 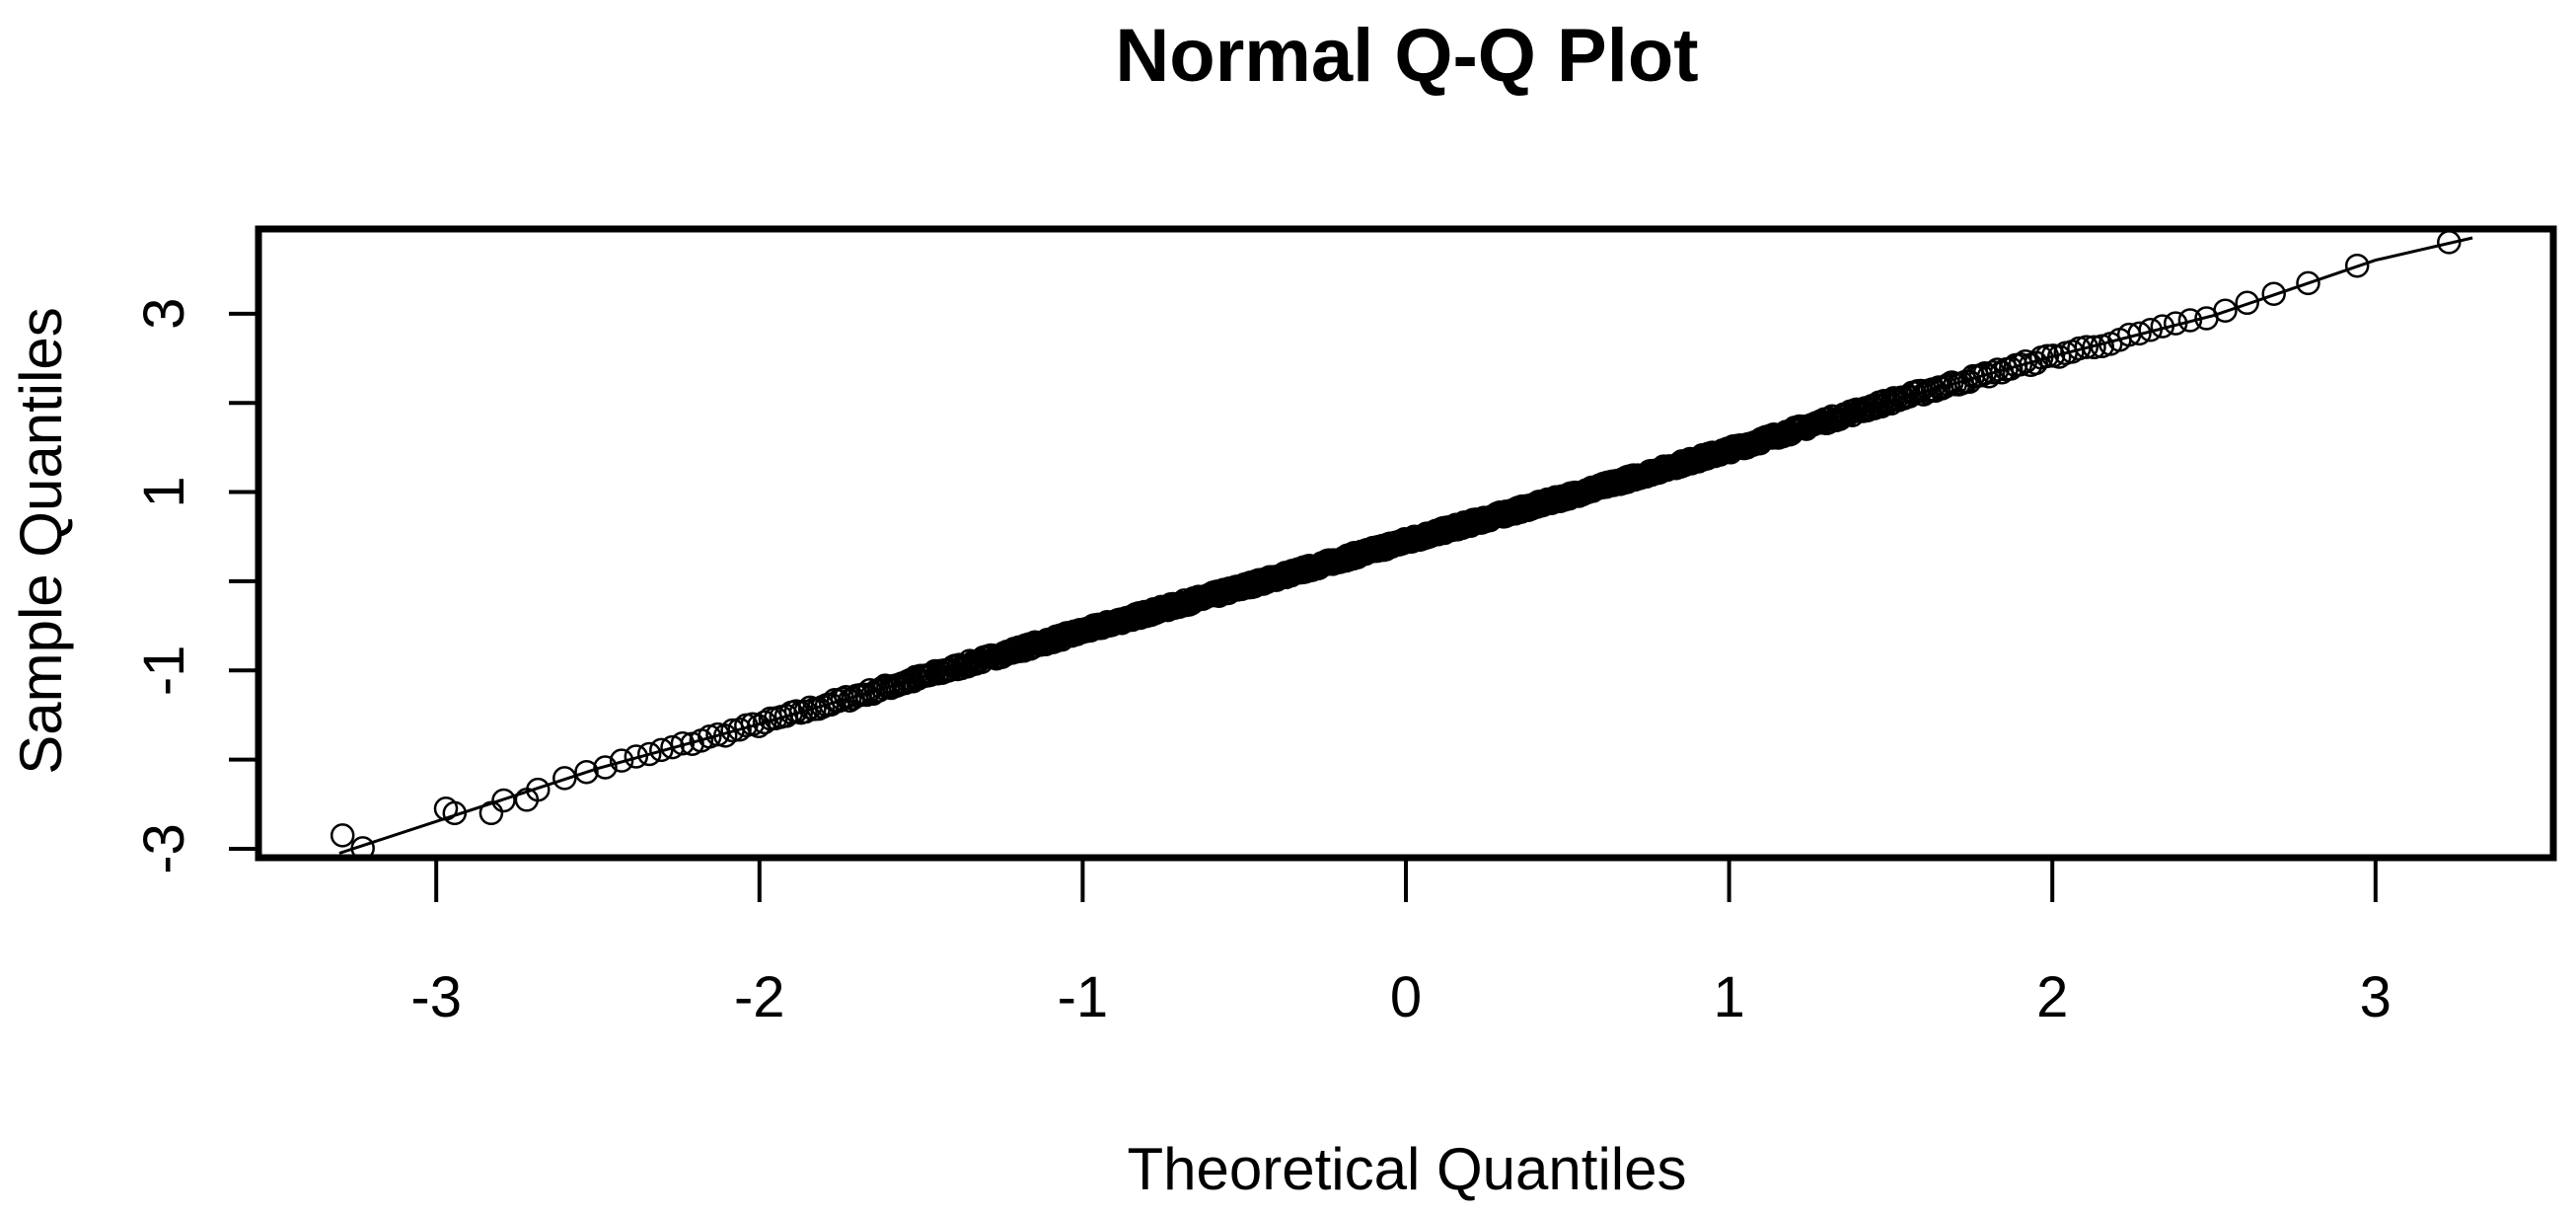 I want to click on x-tick-label: -2, so click(x=759, y=997).